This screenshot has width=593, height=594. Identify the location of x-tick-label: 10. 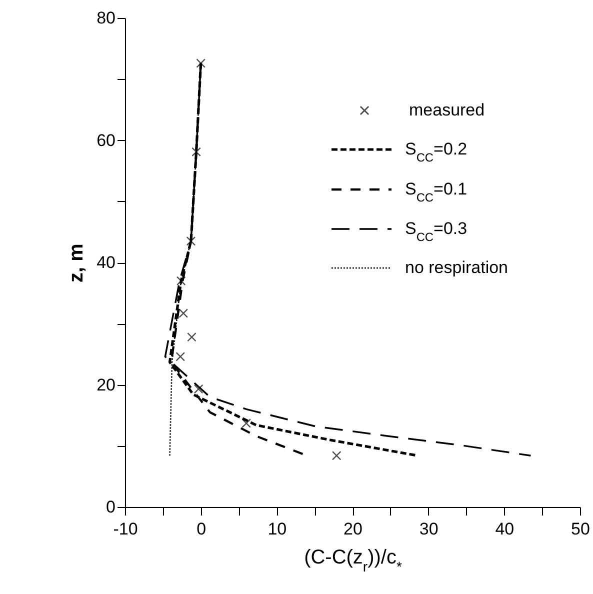
(277, 529).